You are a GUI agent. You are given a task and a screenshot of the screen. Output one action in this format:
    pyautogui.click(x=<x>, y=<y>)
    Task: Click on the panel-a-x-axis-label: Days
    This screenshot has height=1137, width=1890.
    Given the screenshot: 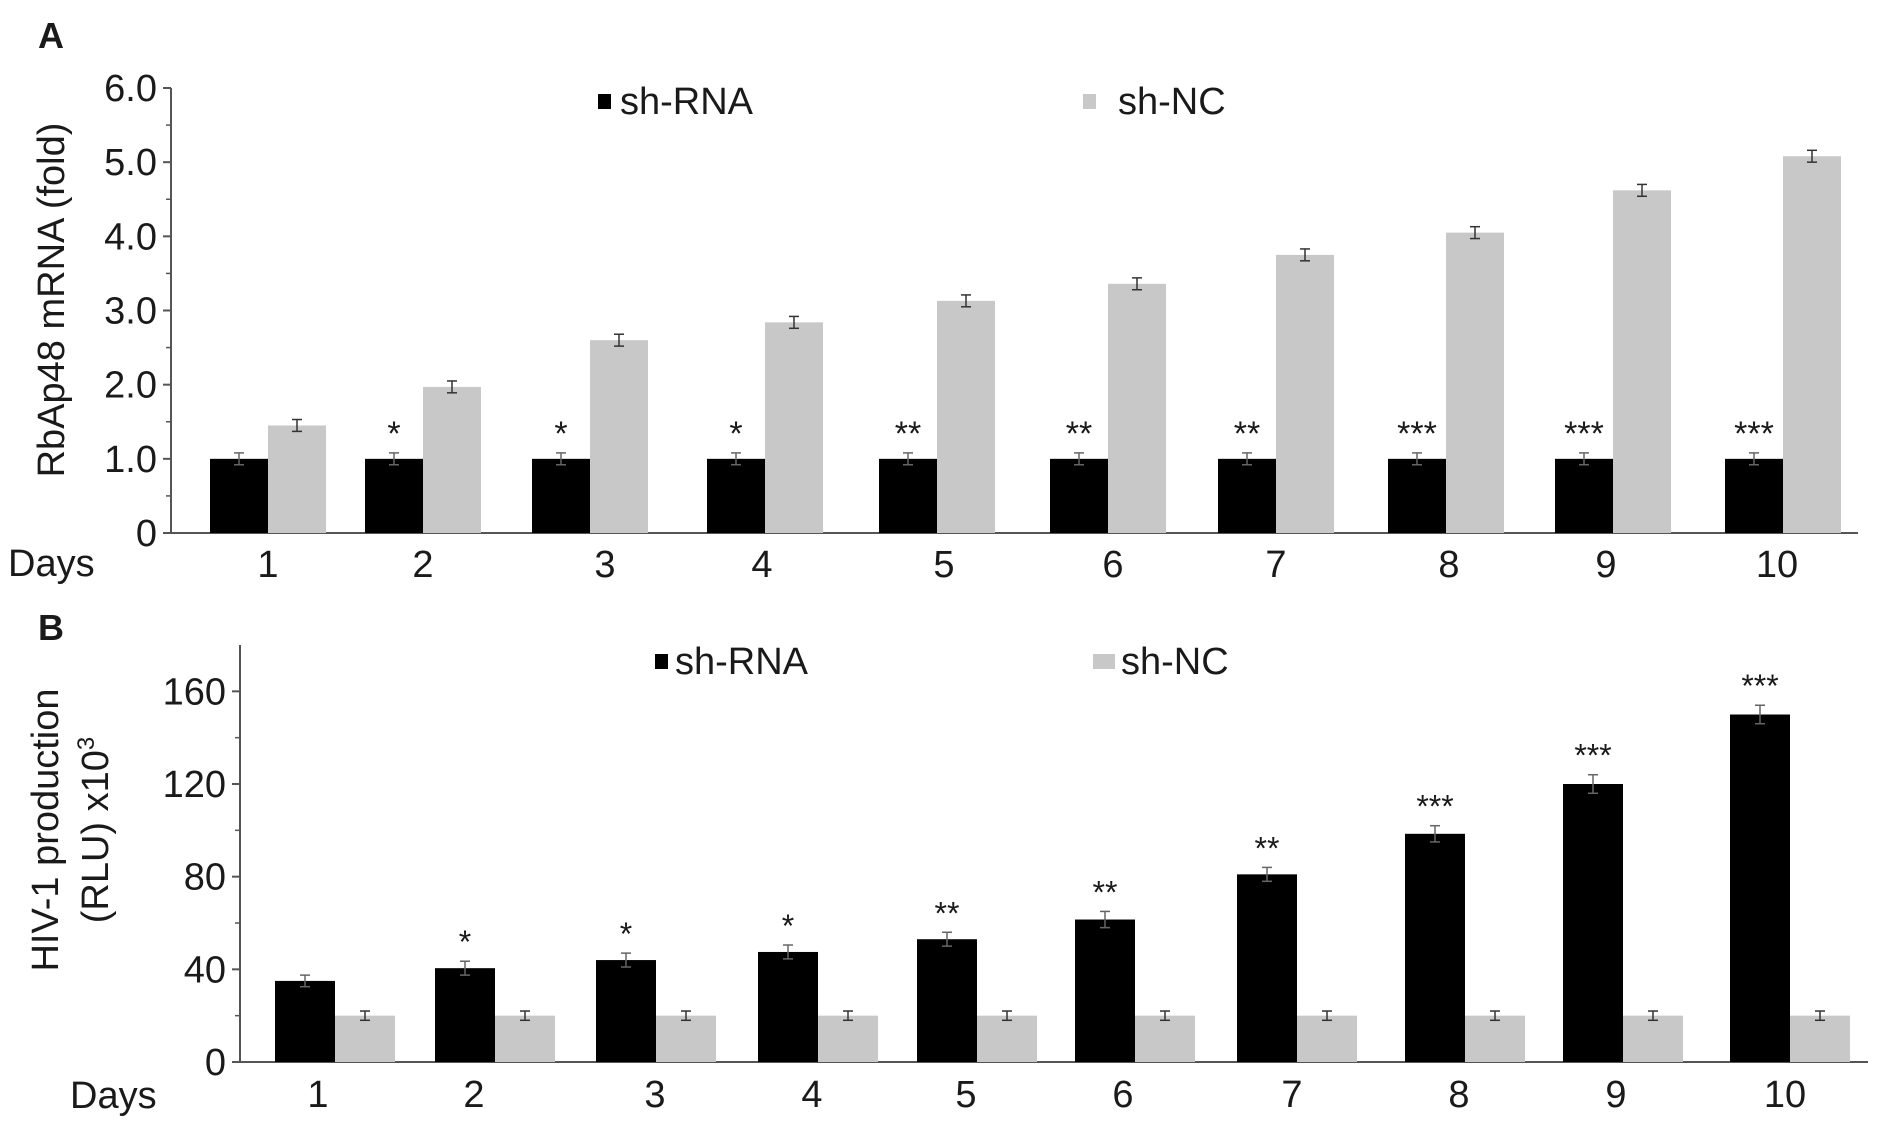 What is the action you would take?
    pyautogui.click(x=51, y=564)
    